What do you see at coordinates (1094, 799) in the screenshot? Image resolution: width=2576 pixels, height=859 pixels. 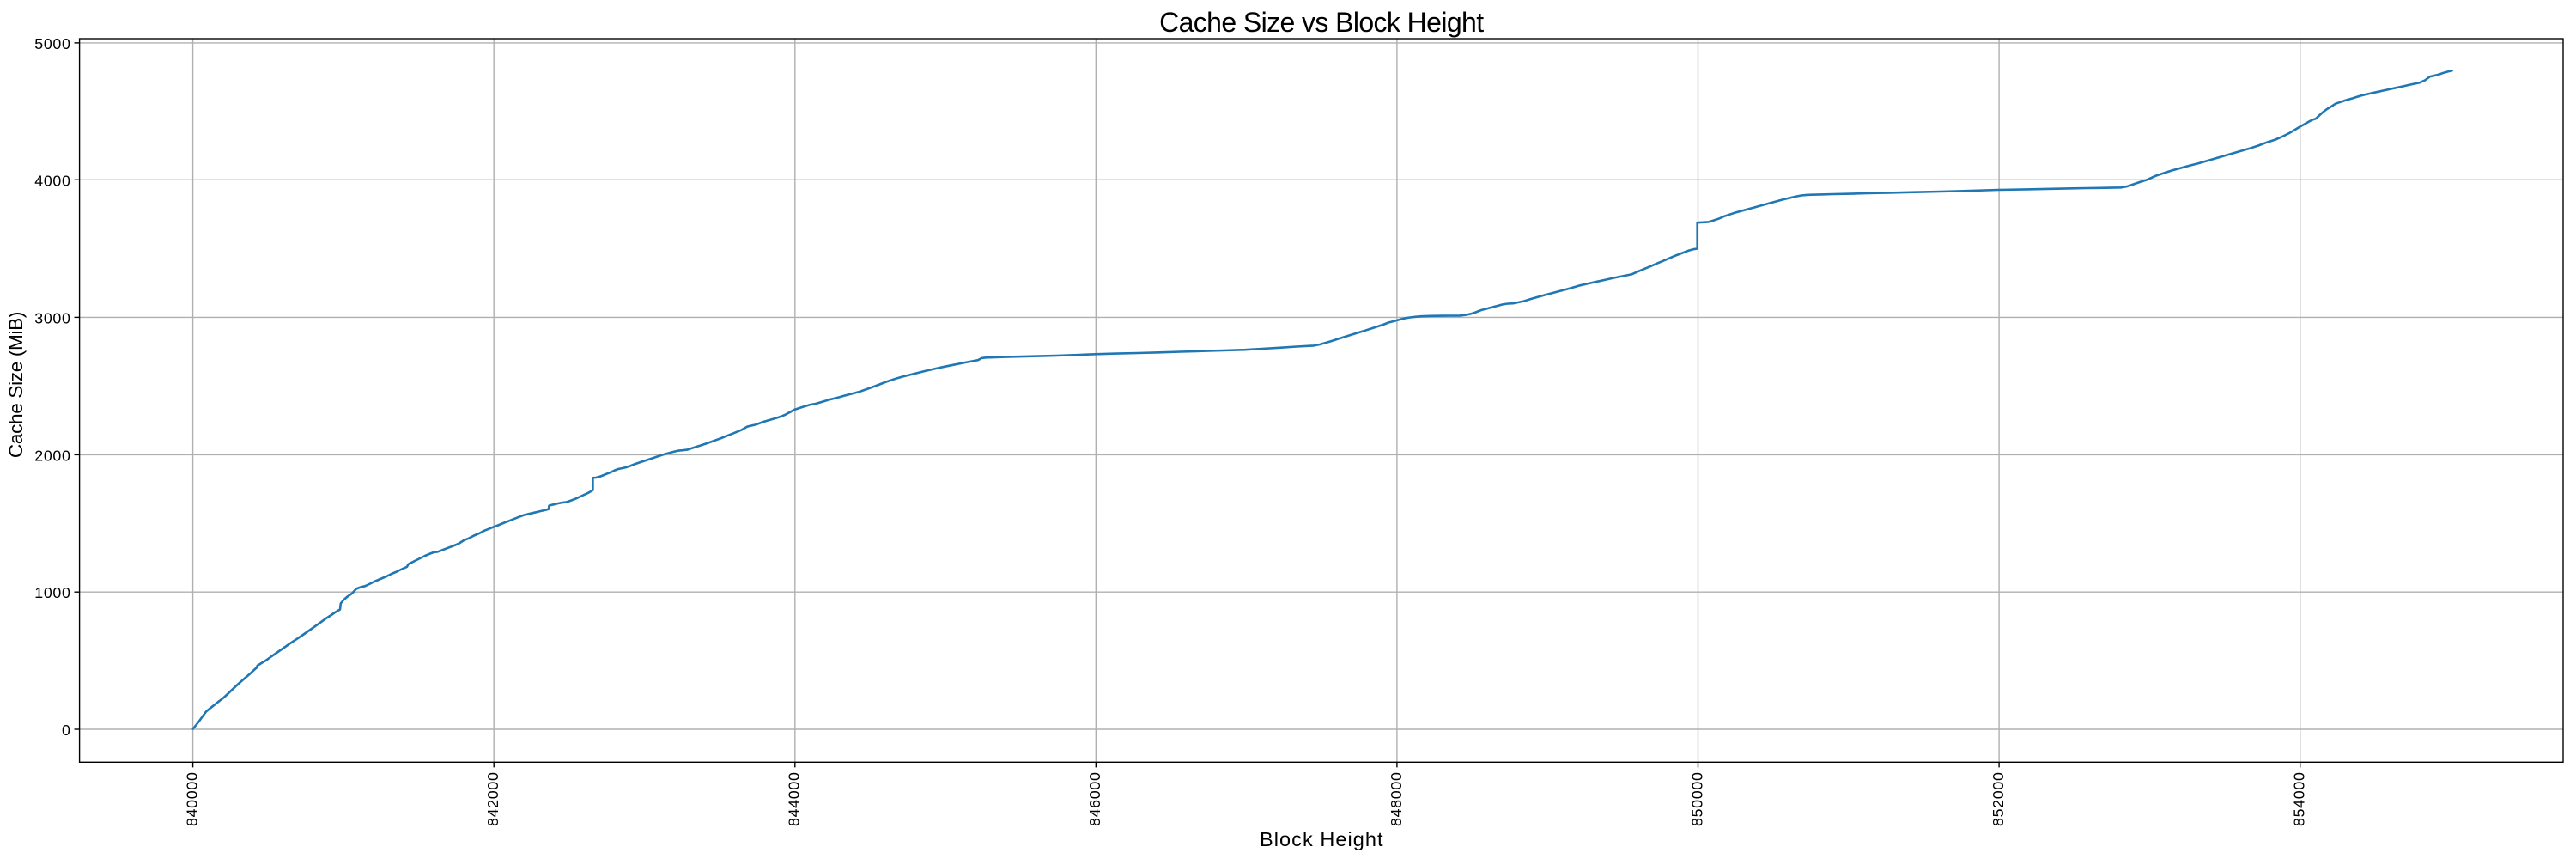 I see `svg-text: 846000` at bounding box center [1094, 799].